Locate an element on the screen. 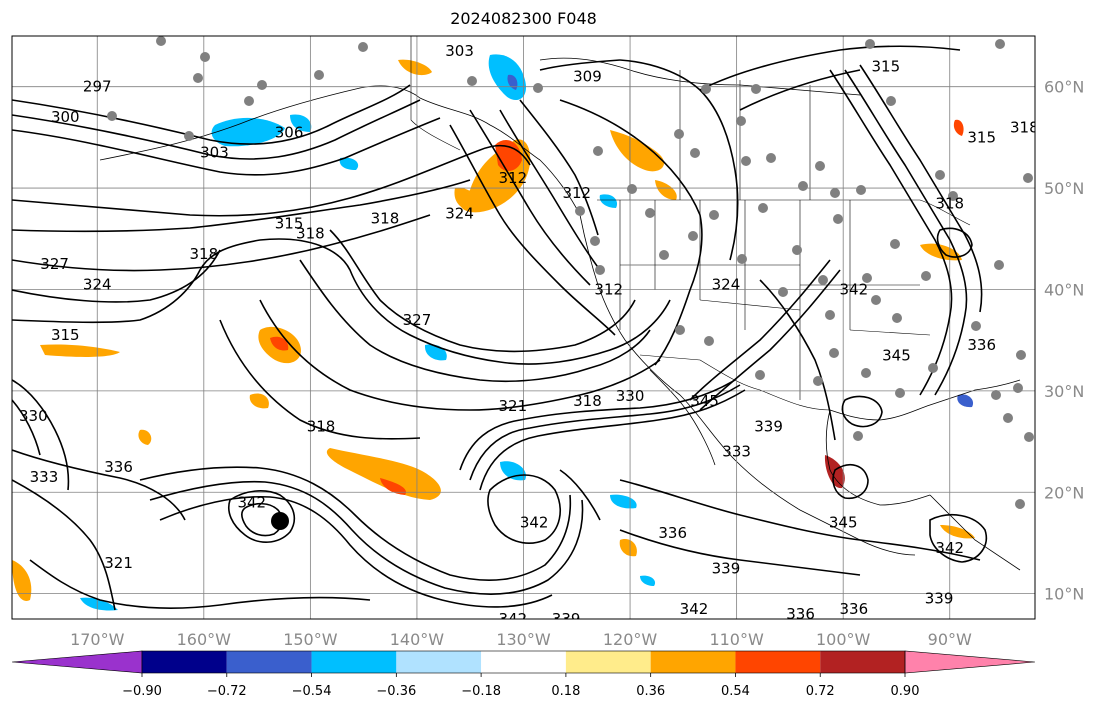 This screenshot has height=712, width=1105. colorbar-tick-label: 0.54 is located at coordinates (735, 691).